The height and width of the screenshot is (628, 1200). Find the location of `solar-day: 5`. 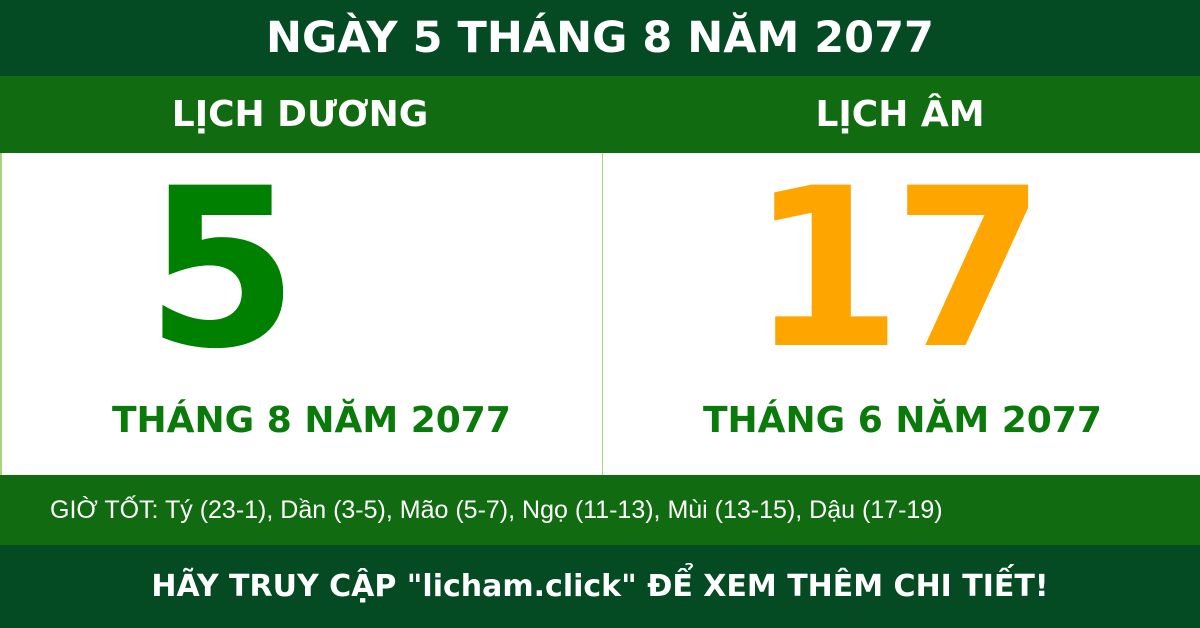

solar-day: 5 is located at coordinates (222, 269).